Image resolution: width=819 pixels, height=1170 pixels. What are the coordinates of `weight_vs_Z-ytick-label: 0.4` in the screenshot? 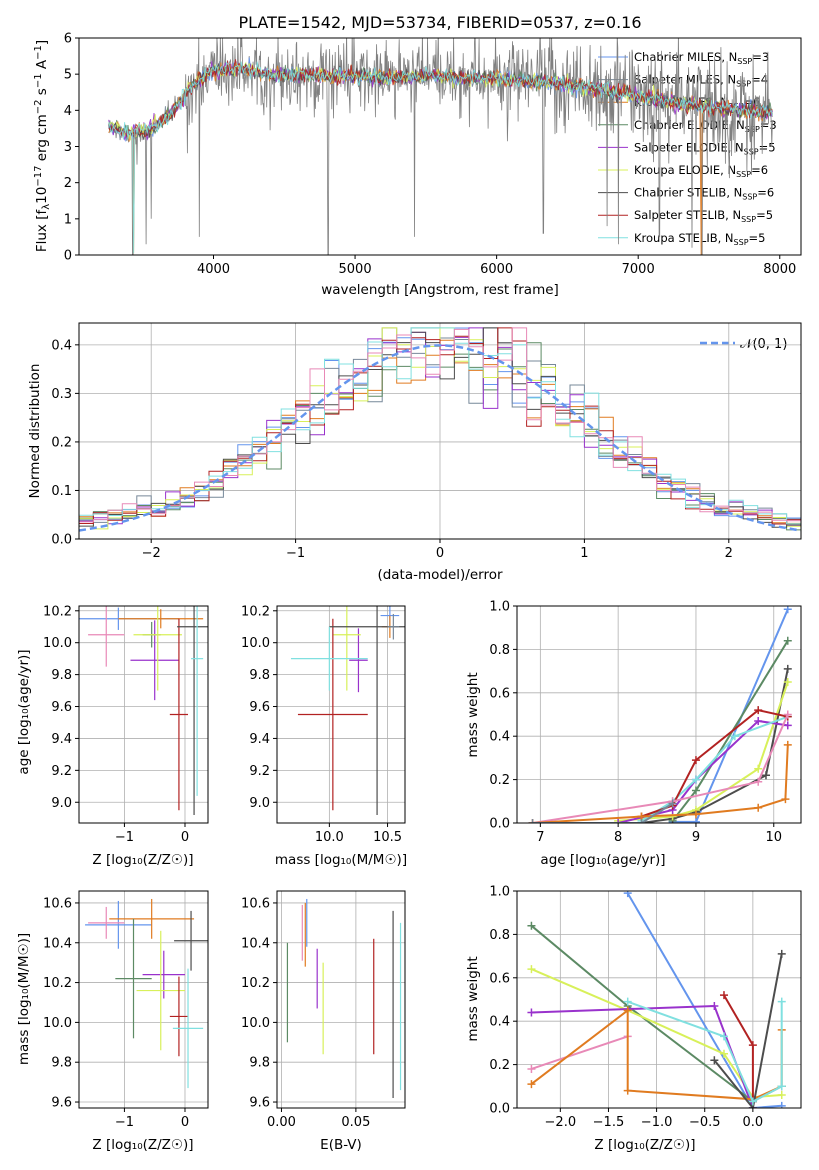 It's located at (499, 1022).